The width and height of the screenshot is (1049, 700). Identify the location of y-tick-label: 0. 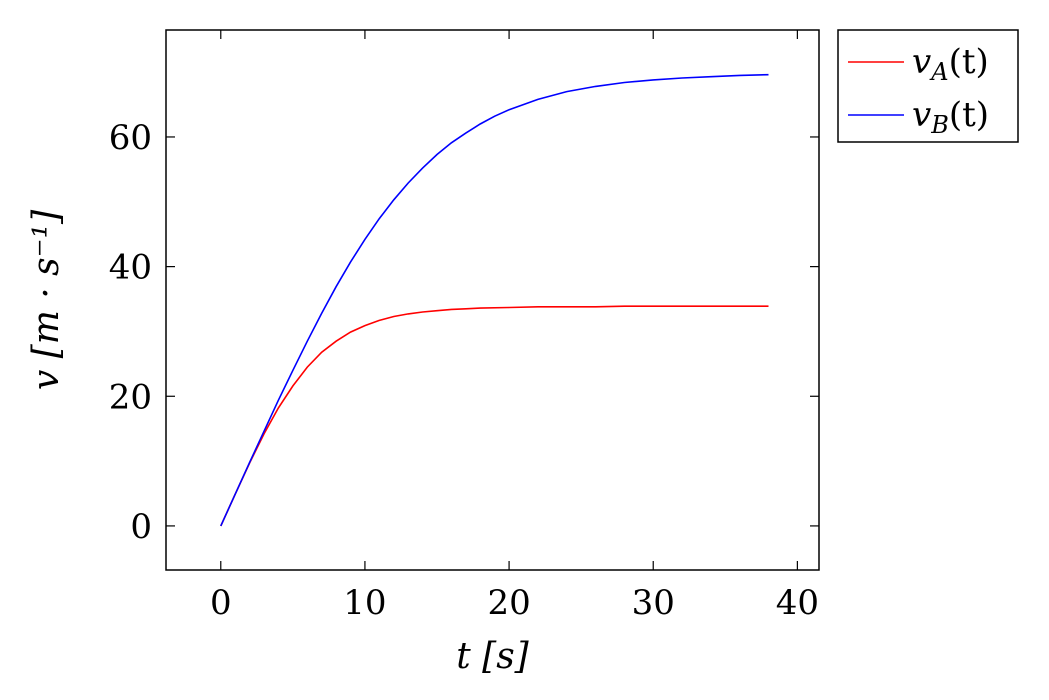
(141, 527).